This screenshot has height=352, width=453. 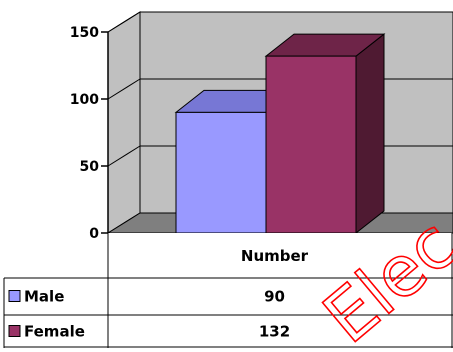 I want to click on y-tick-label: 100, so click(x=84, y=100).